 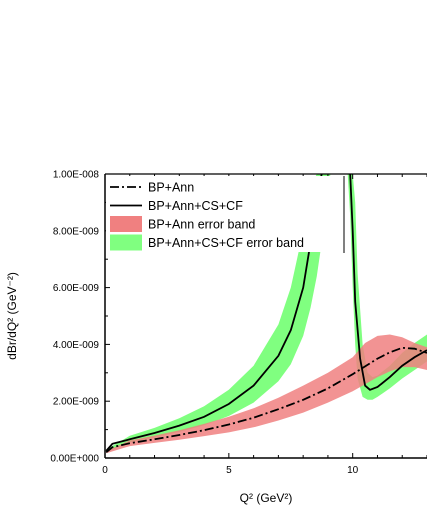 I want to click on x-tick-label: 0, so click(x=105, y=470).